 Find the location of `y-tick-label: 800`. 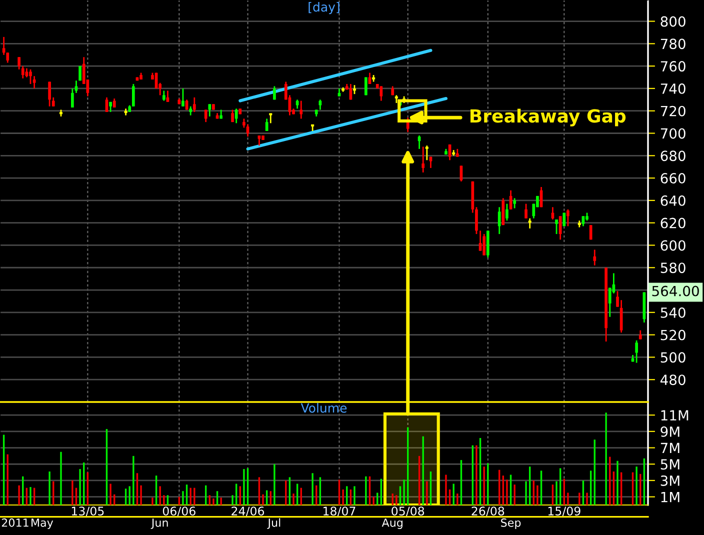

y-tick-label: 800 is located at coordinates (673, 21).